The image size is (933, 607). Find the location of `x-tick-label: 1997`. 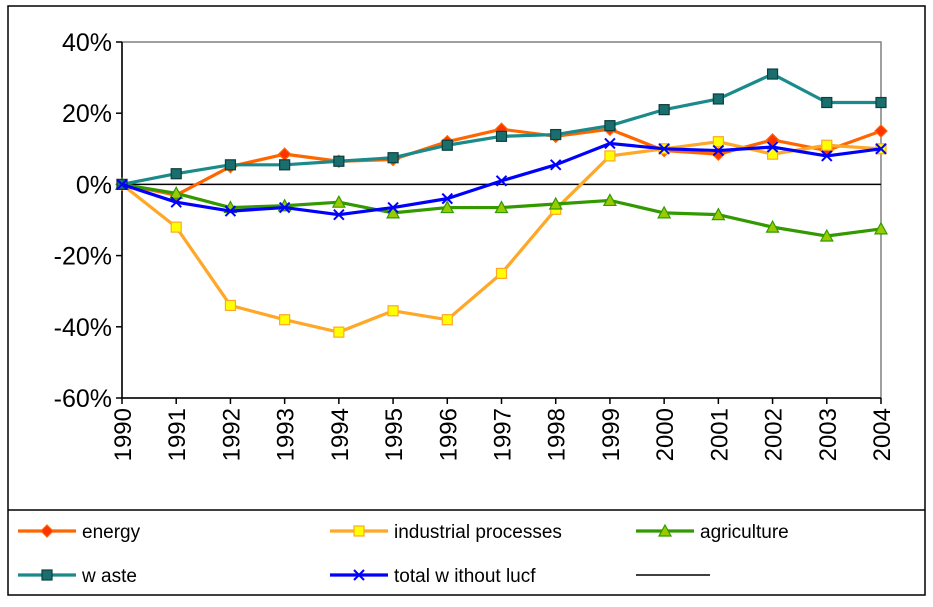

x-tick-label: 1997 is located at coordinates (503, 434).